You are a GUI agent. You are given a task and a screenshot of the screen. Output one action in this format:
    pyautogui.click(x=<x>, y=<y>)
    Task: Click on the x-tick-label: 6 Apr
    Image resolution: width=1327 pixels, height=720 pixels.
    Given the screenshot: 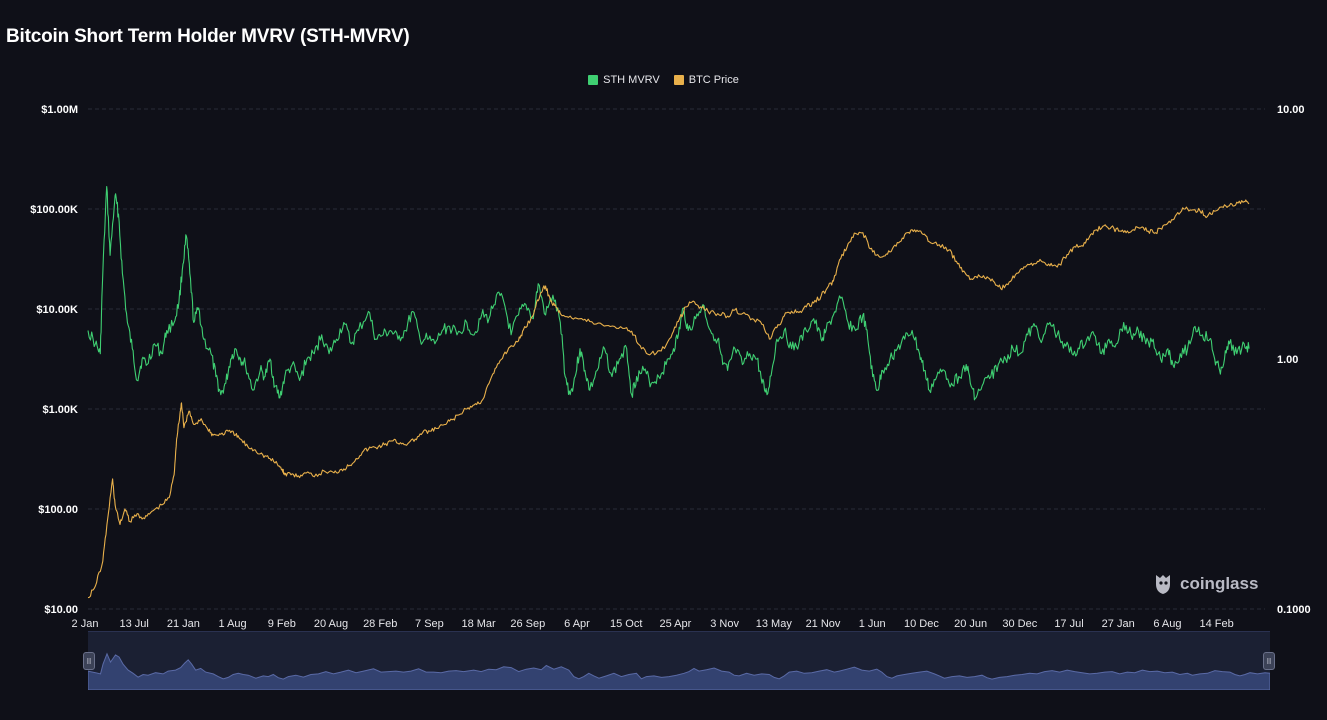 What is the action you would take?
    pyautogui.click(x=577, y=624)
    